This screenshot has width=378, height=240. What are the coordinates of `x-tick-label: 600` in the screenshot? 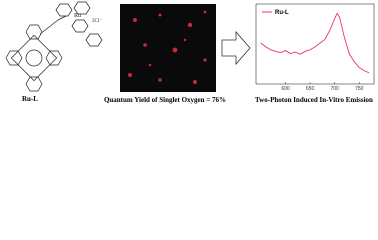 It's located at (285, 89).